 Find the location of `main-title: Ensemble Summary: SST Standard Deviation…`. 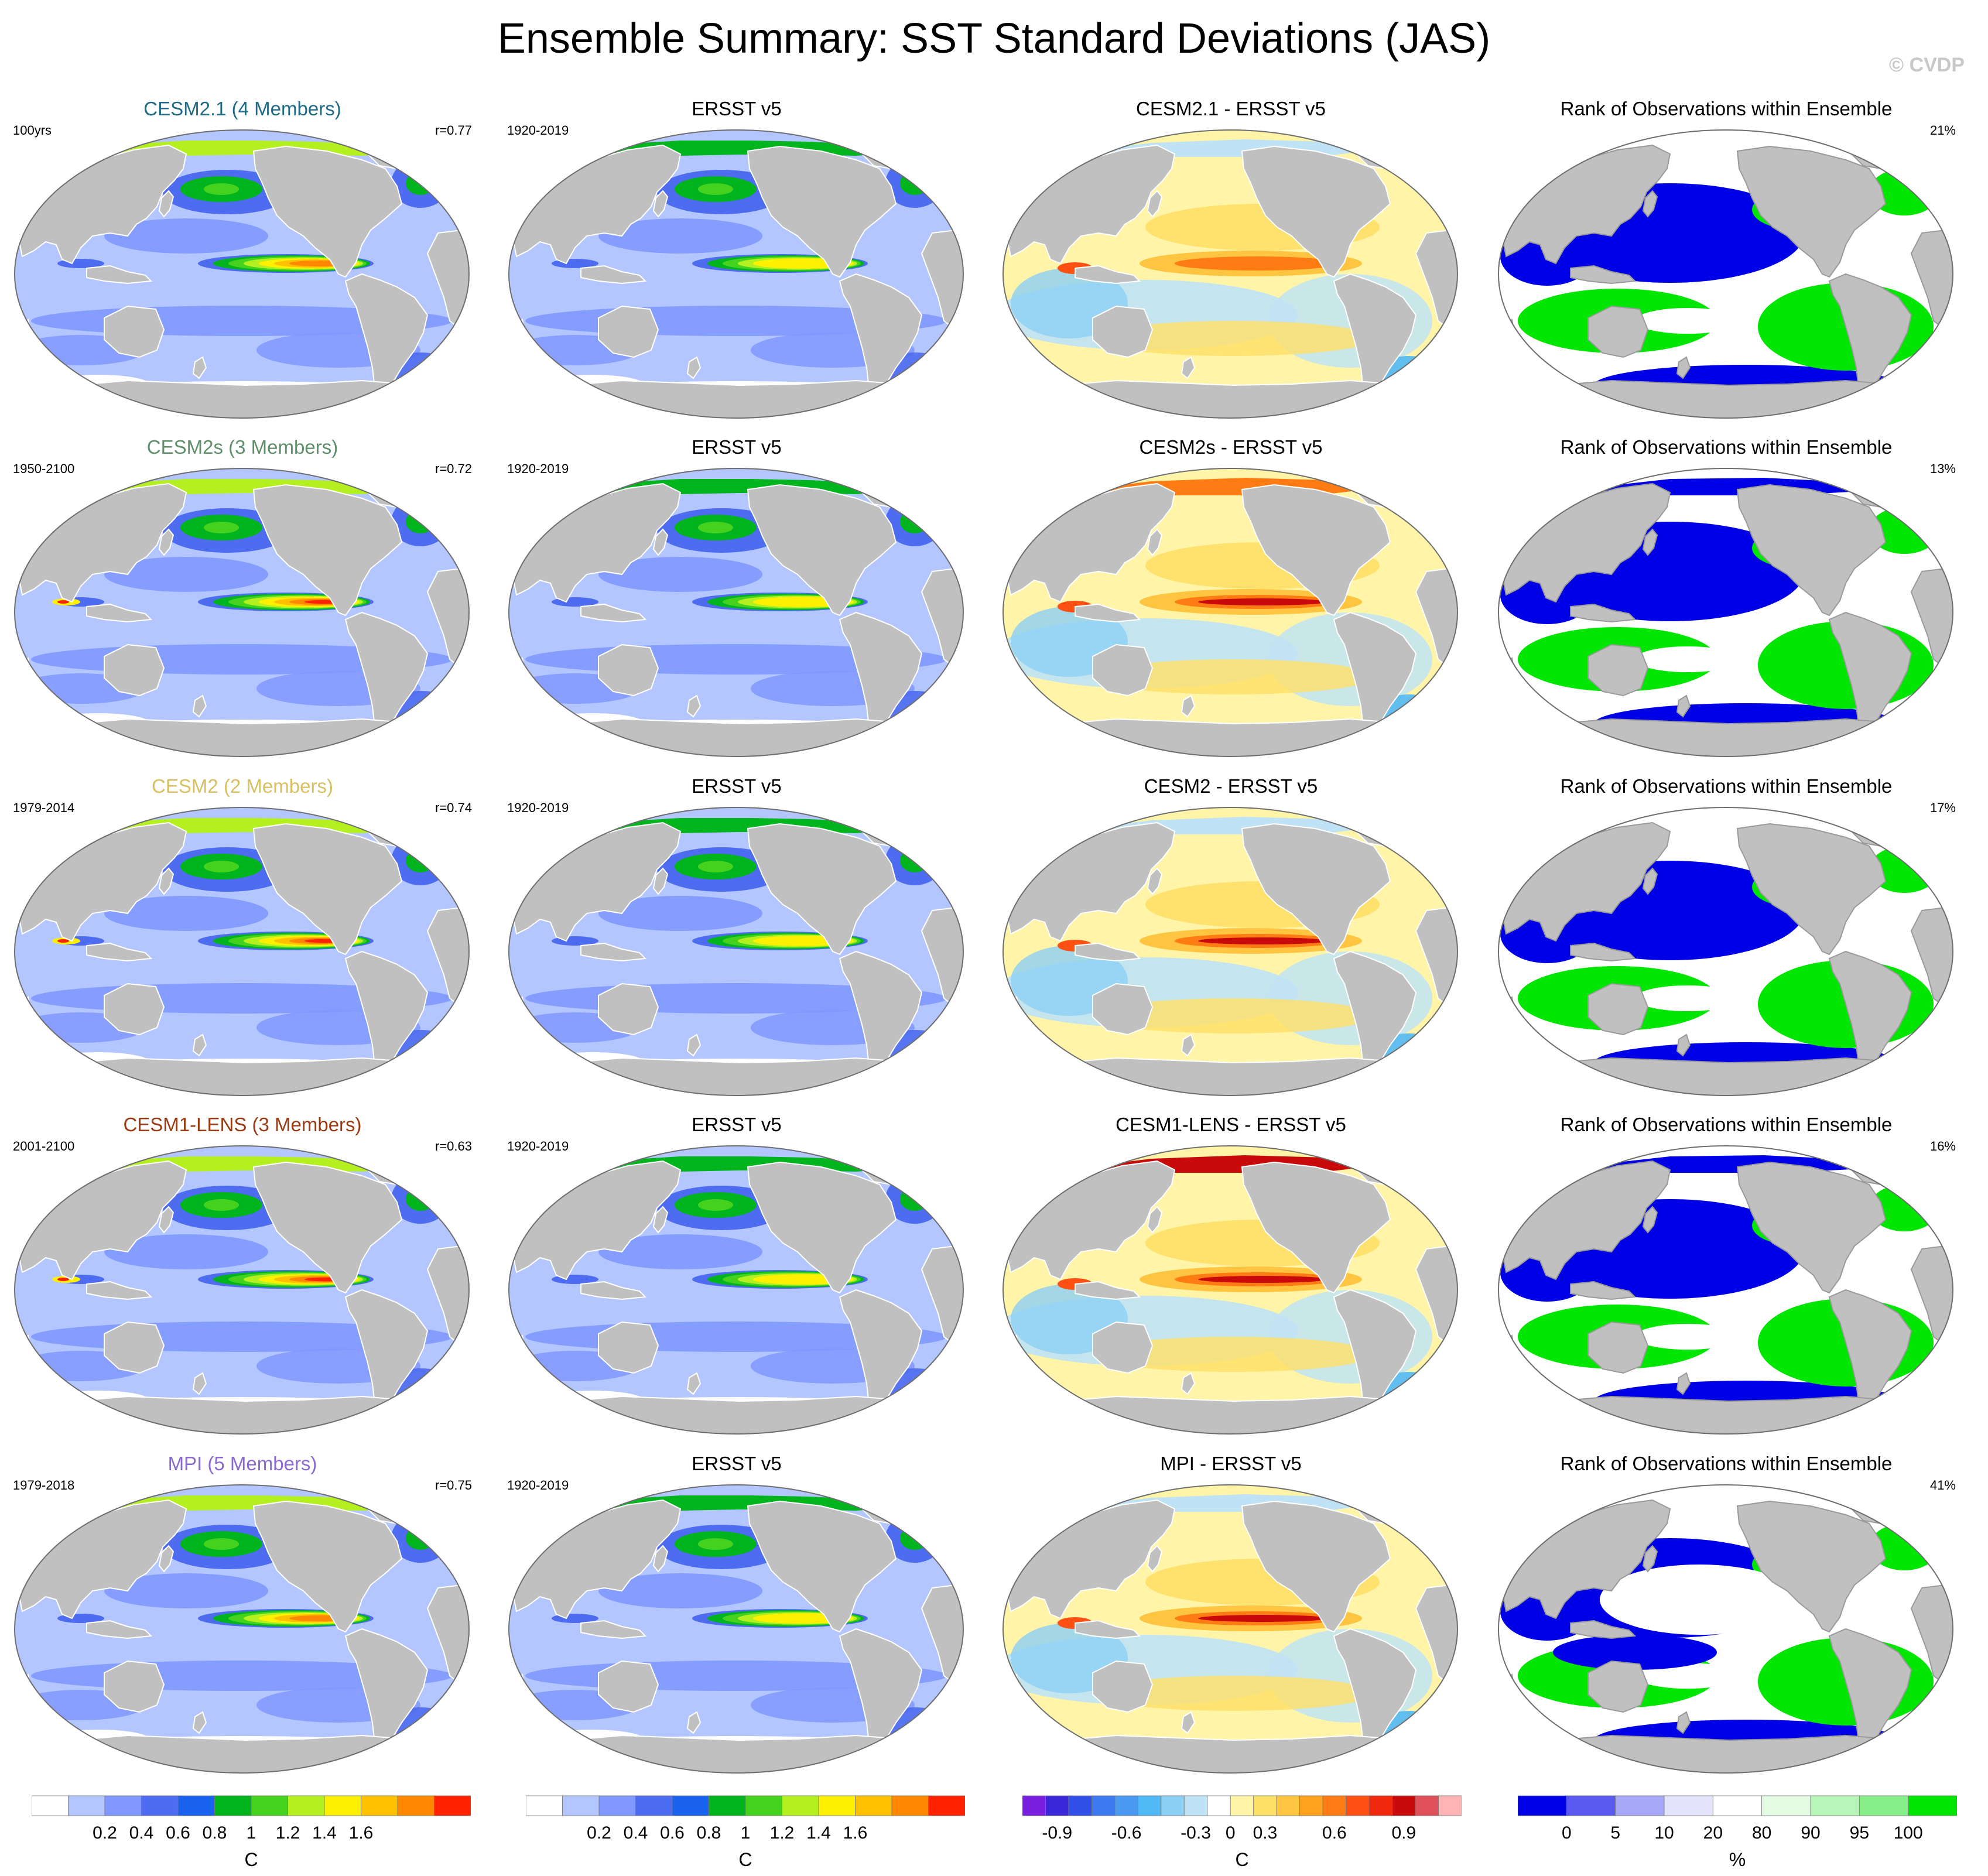

main-title: Ensemble Summary: SST Standard Deviation… is located at coordinates (994, 39).